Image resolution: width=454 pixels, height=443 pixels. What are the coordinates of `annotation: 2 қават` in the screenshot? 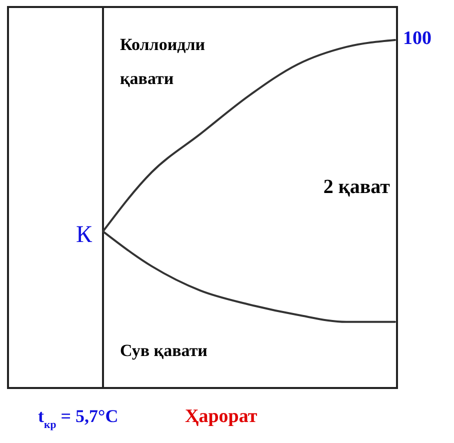 It's located at (356, 187).